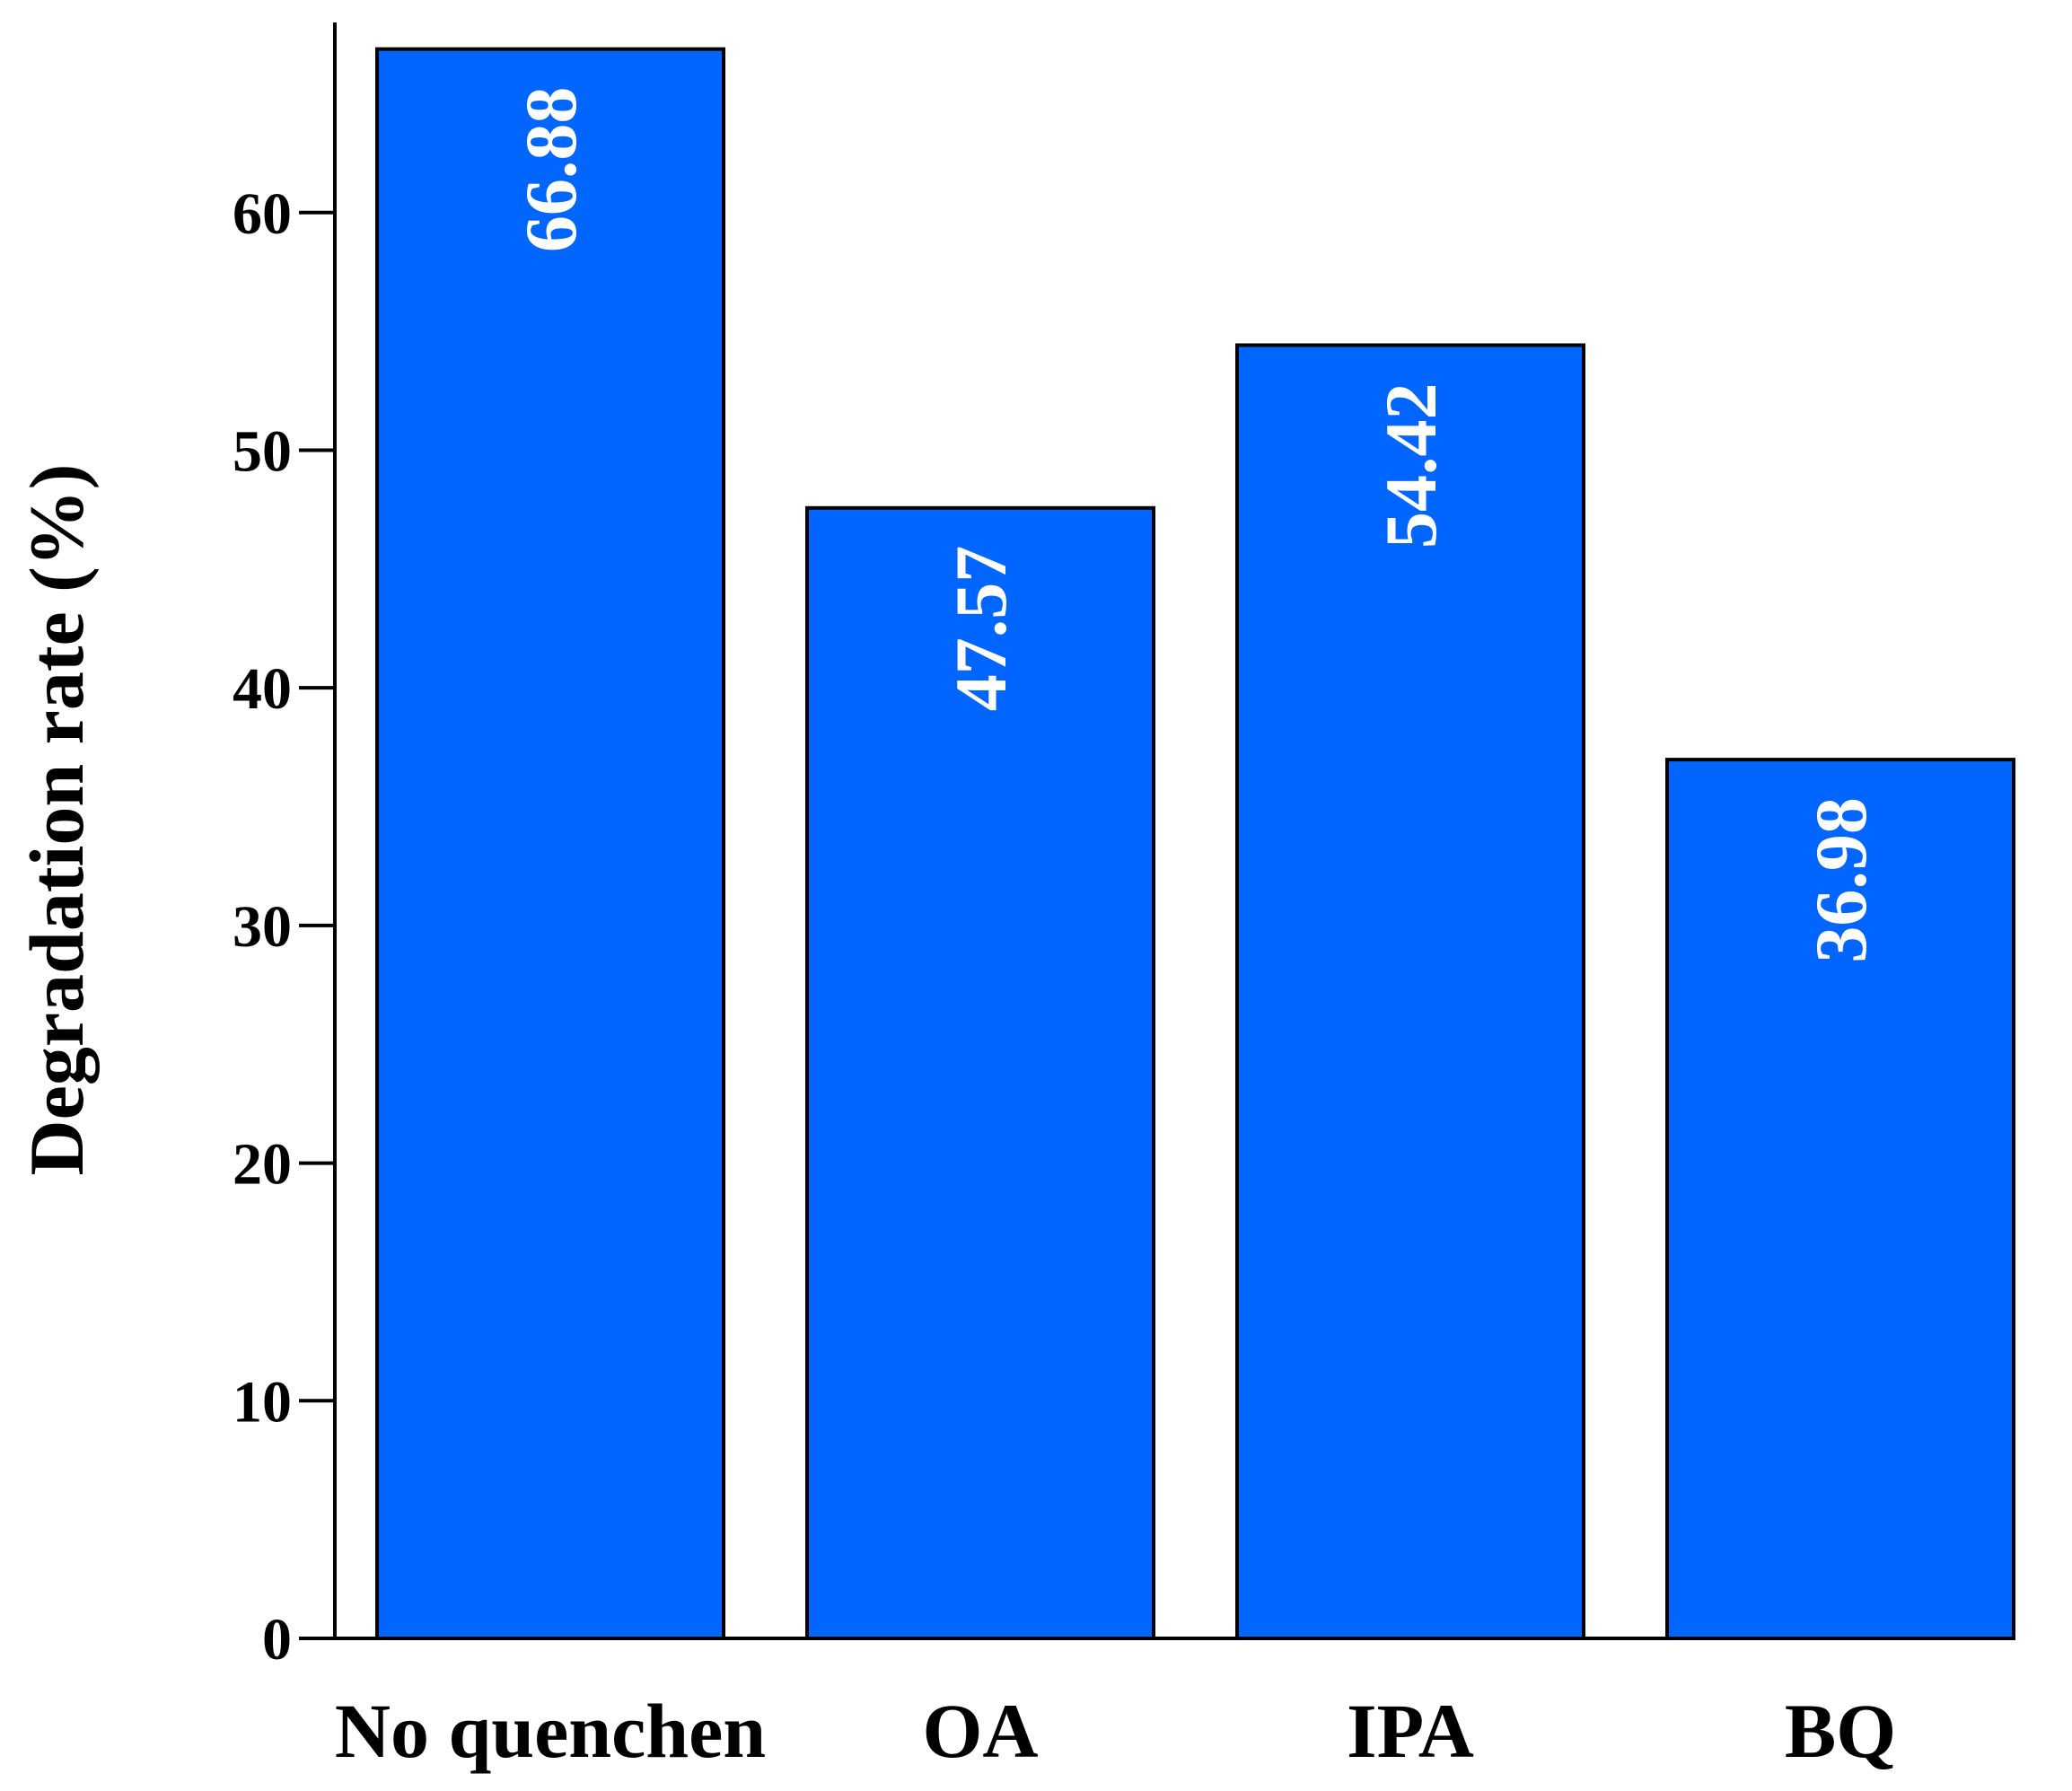  I want to click on y-tick-label: 0, so click(277, 1639).